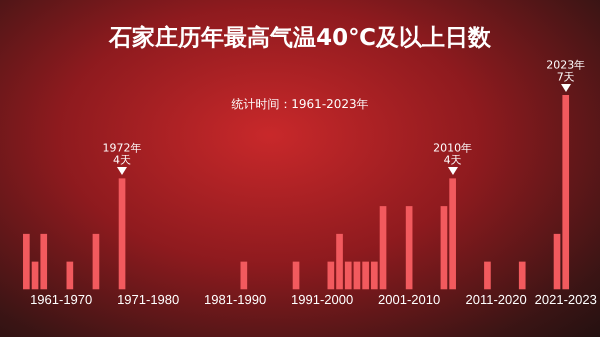 This screenshot has width=600, height=337. I want to click on x-tick-label: 1991-2000, so click(322, 299).